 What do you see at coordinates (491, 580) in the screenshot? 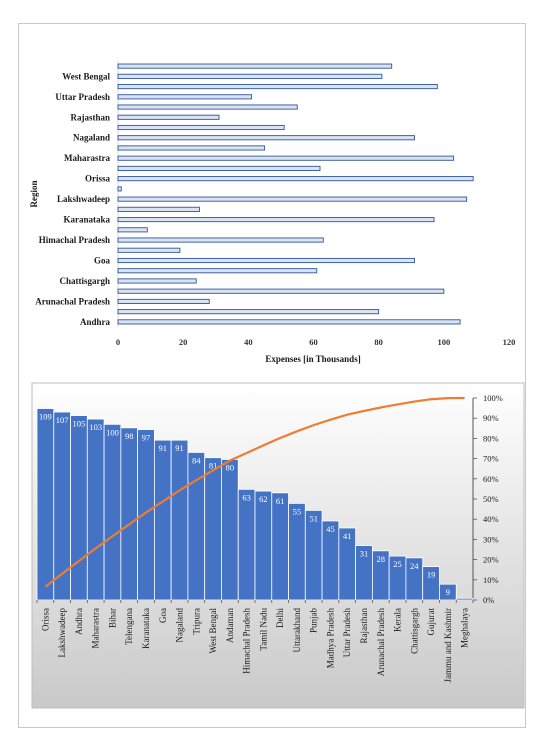
I see `y2-tick-label: 10%` at bounding box center [491, 580].